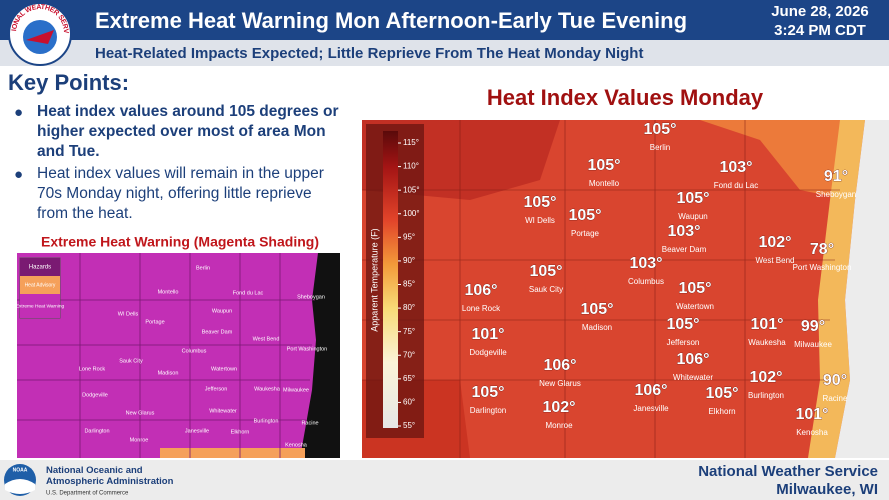  Describe the element at coordinates (735, 167) in the screenshot. I see `heat-index-value: 103°` at that location.